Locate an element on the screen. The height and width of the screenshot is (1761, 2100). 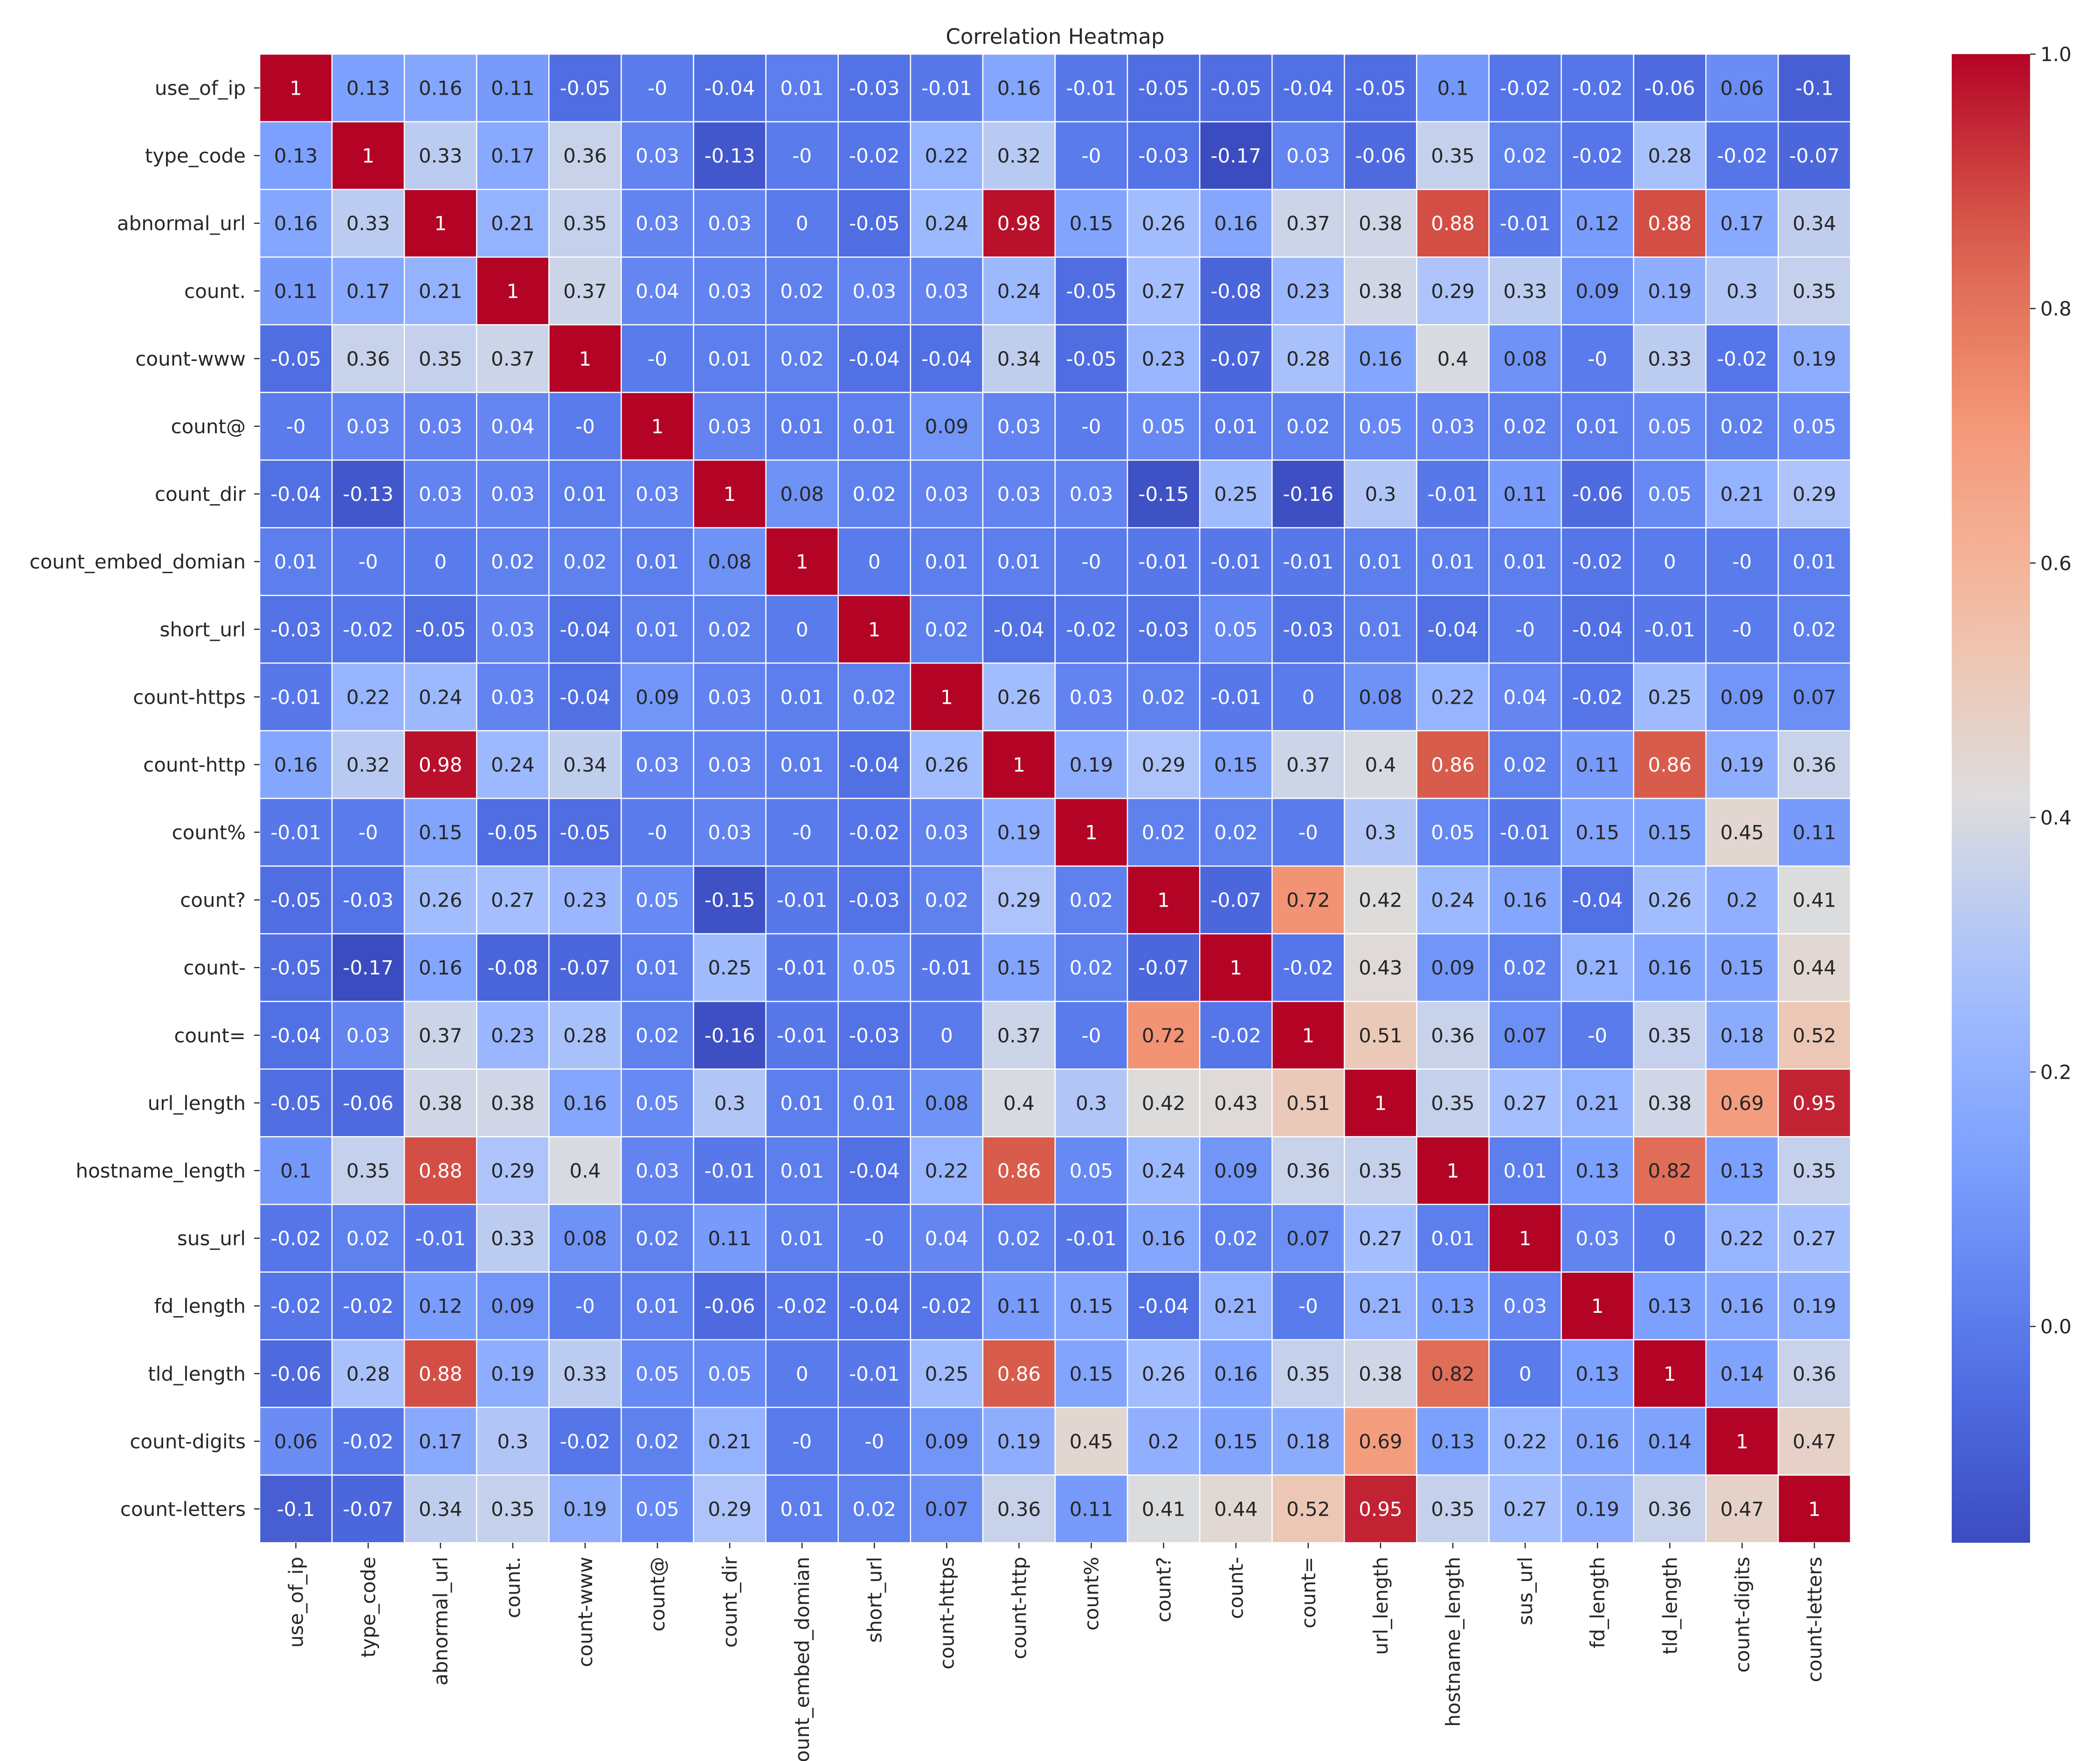
cell-value-label: -0.07 is located at coordinates (1235, 358).